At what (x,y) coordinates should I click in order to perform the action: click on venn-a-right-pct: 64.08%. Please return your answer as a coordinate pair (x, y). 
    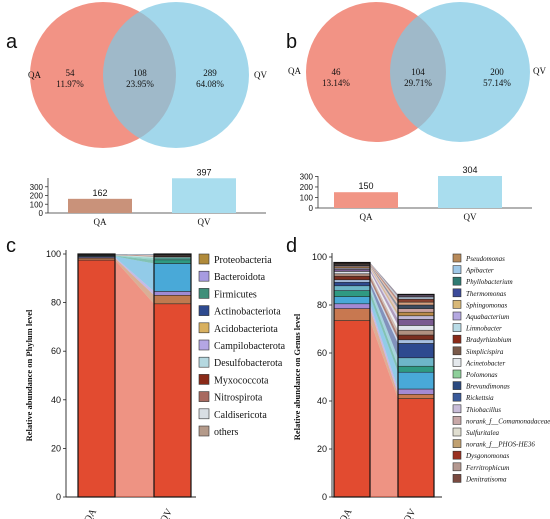
    Looking at the image, I should click on (210, 84).